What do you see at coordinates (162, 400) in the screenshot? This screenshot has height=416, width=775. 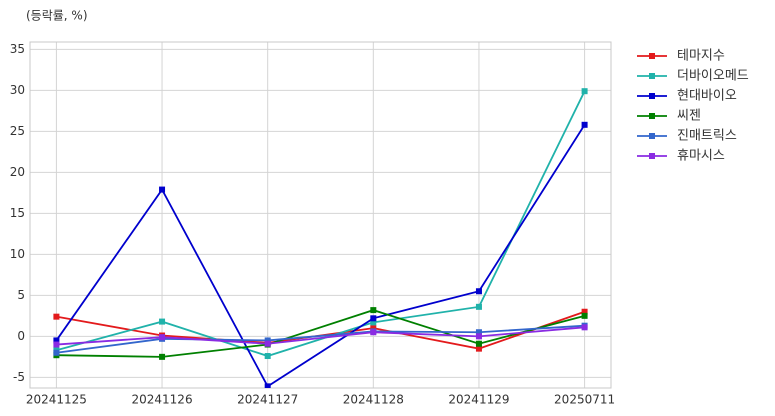 I see `x-tick-label: 20241126` at bounding box center [162, 400].